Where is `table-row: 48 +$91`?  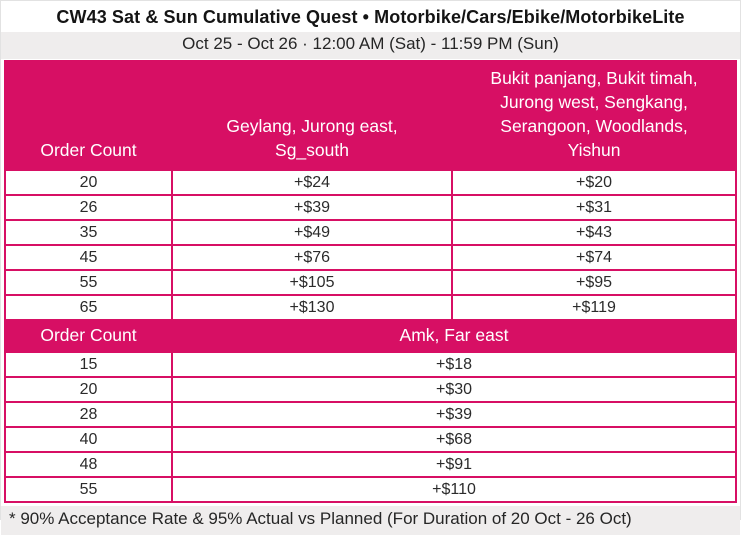 table-row: 48 +$91 is located at coordinates (370, 464).